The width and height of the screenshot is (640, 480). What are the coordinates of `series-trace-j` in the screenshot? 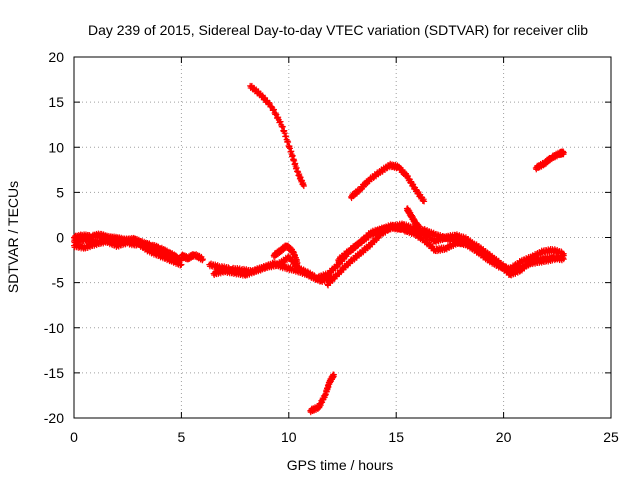 It's located at (451, 249).